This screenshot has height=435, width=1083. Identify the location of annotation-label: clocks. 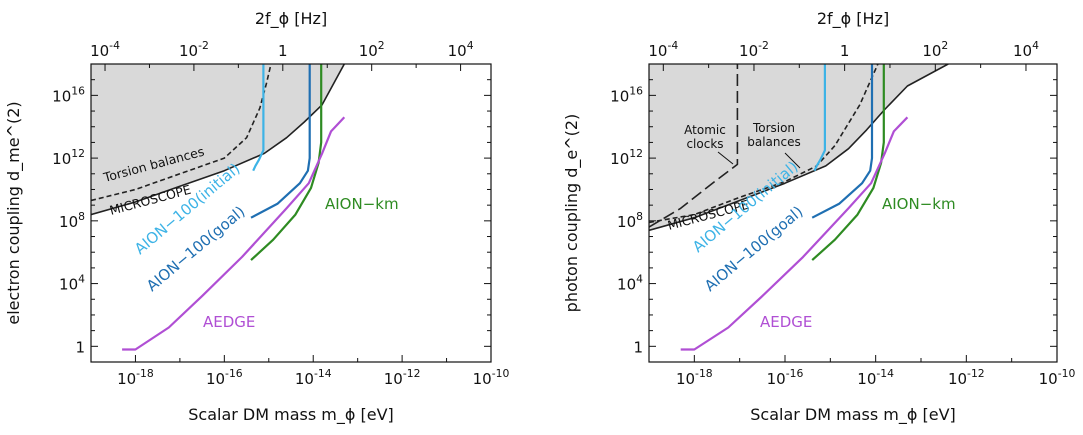
(704, 144).